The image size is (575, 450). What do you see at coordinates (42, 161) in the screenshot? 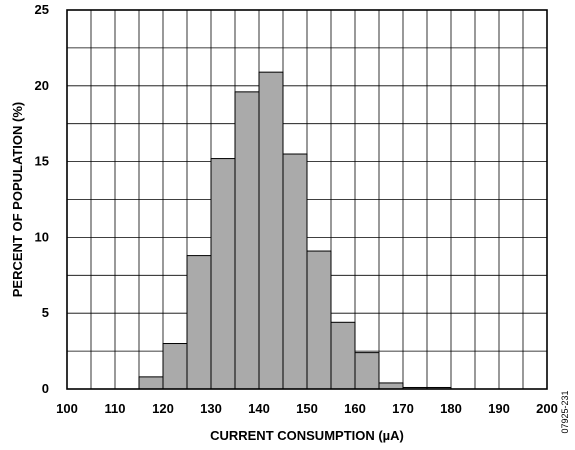
I see `y-tick-label: 15` at bounding box center [42, 161].